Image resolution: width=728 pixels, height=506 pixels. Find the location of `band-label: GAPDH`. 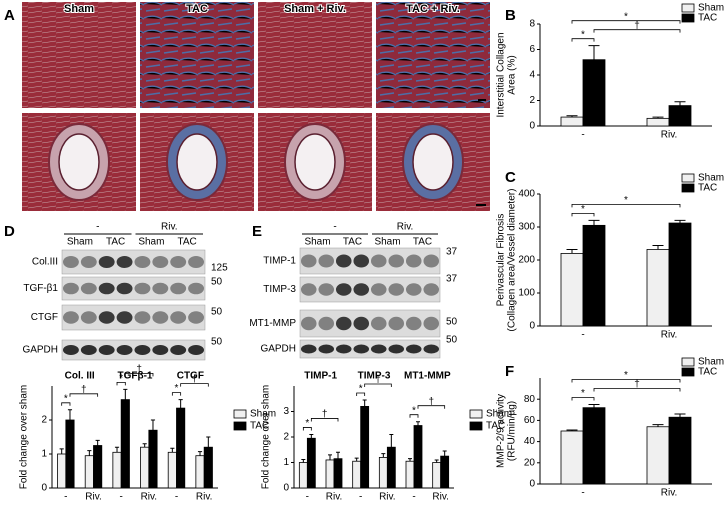

band-label: GAPDH is located at coordinates (278, 349).